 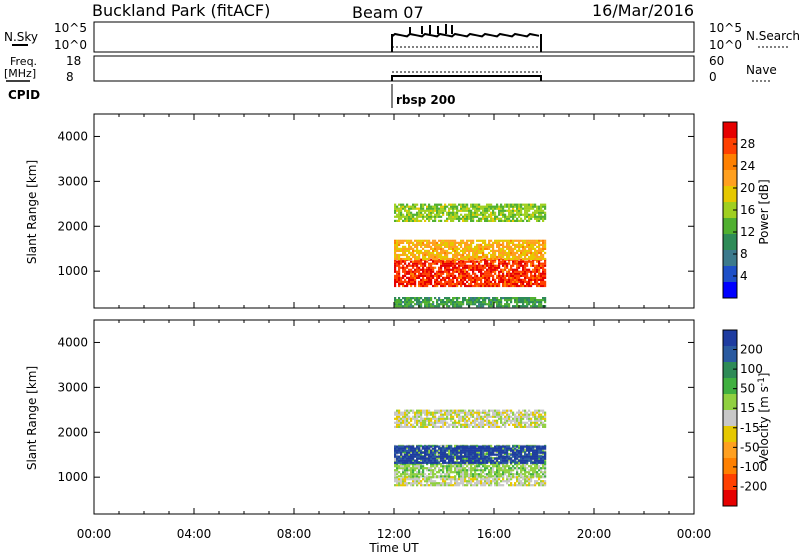 What do you see at coordinates (32, 212) in the screenshot?
I see `power-ylabel: Slant Range [km]` at bounding box center [32, 212].